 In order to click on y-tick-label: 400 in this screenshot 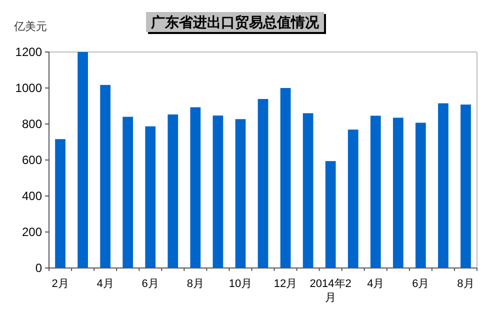, I will do `click(32, 196)`.